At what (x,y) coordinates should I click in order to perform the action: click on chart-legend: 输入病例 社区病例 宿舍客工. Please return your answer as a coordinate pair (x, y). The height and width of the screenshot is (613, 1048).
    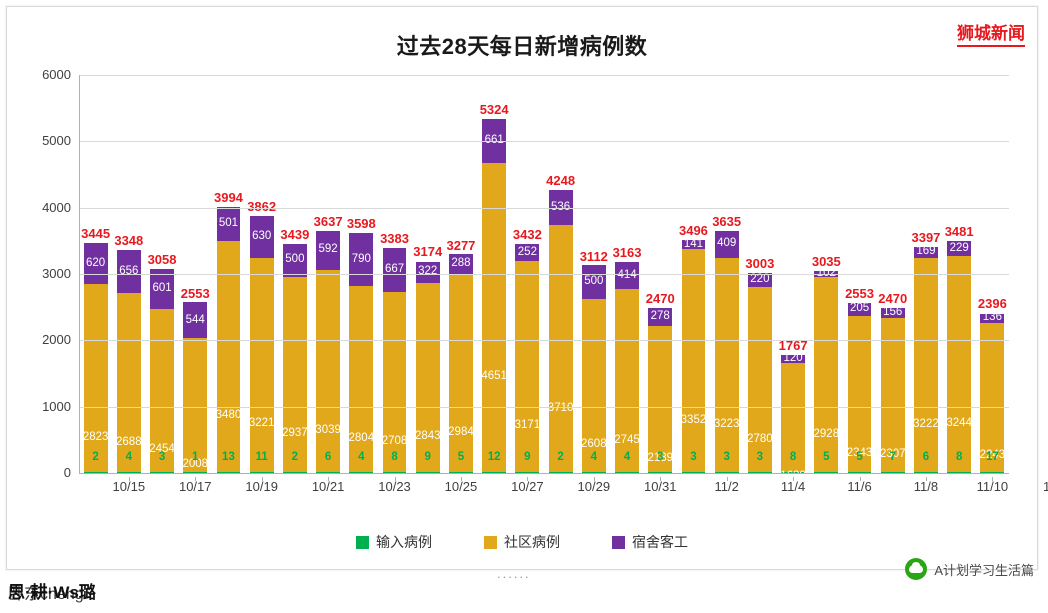
    Looking at the image, I should click on (522, 542).